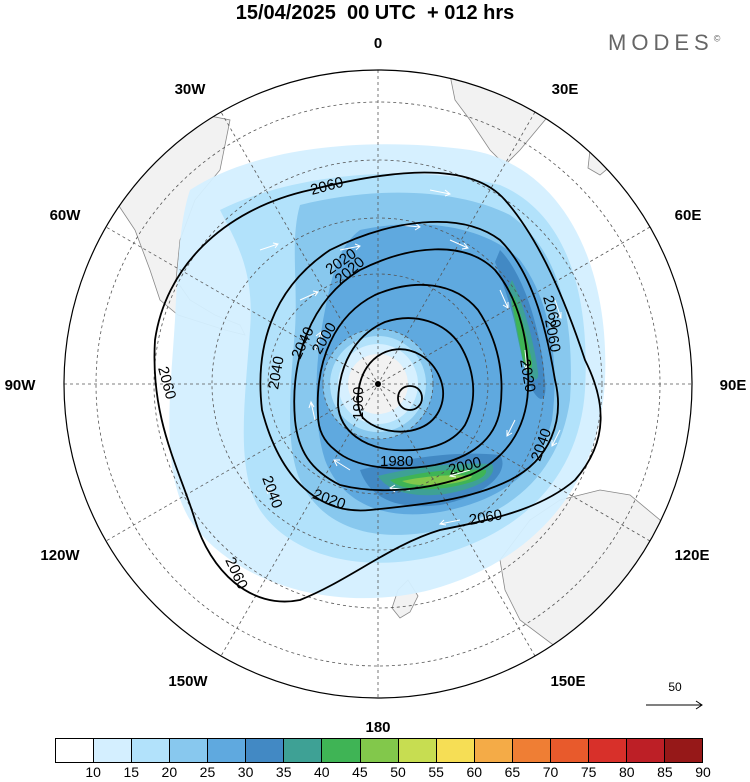  Describe the element at coordinates (60, 555) in the screenshot. I see `lon-label-120w: 120W` at that location.